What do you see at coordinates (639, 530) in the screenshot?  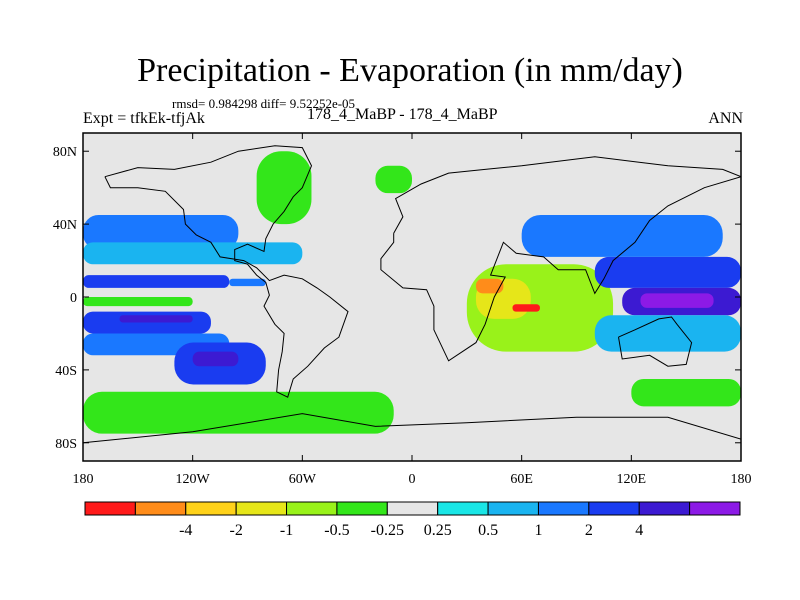 I see `colorbar-label: 4` at bounding box center [639, 530].